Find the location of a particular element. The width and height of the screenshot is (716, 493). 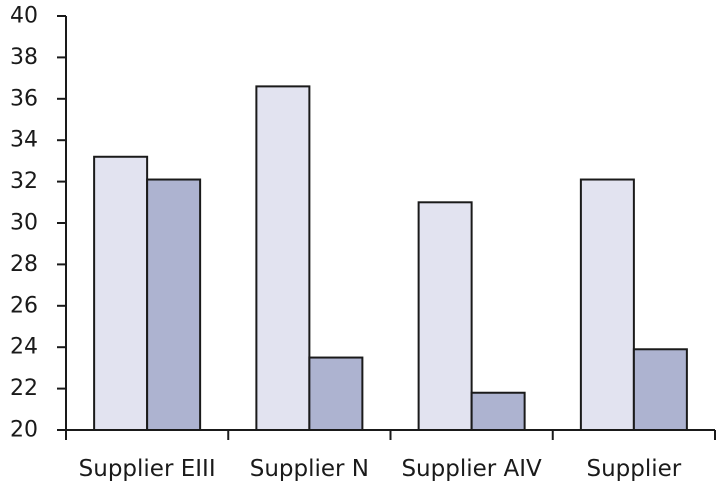

y-tick-label: 34 is located at coordinates (24, 140).